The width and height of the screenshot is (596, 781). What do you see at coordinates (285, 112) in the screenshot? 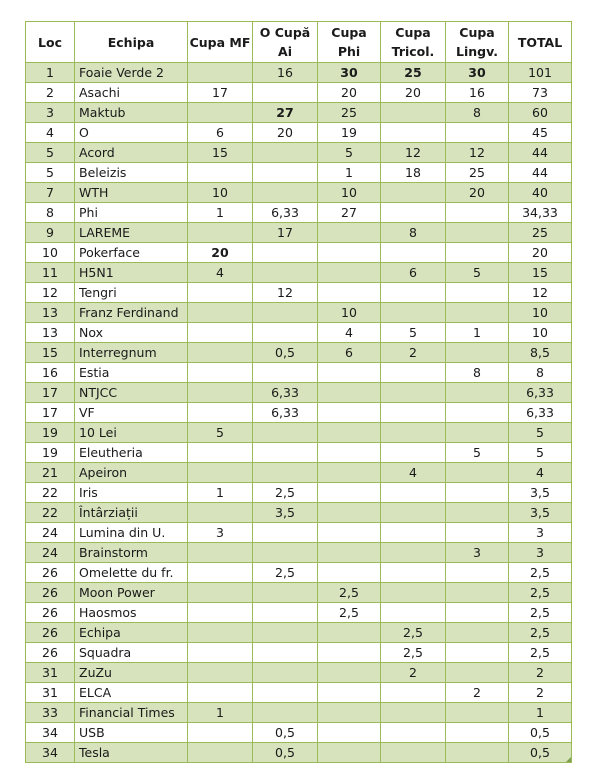
I see `o-cupa-ai-cell: 27` at bounding box center [285, 112].